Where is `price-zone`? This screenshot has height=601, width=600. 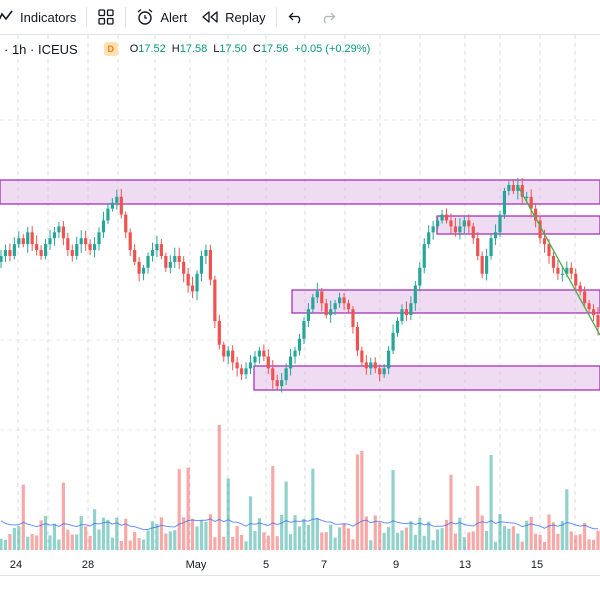
price-zone is located at coordinates (445, 301).